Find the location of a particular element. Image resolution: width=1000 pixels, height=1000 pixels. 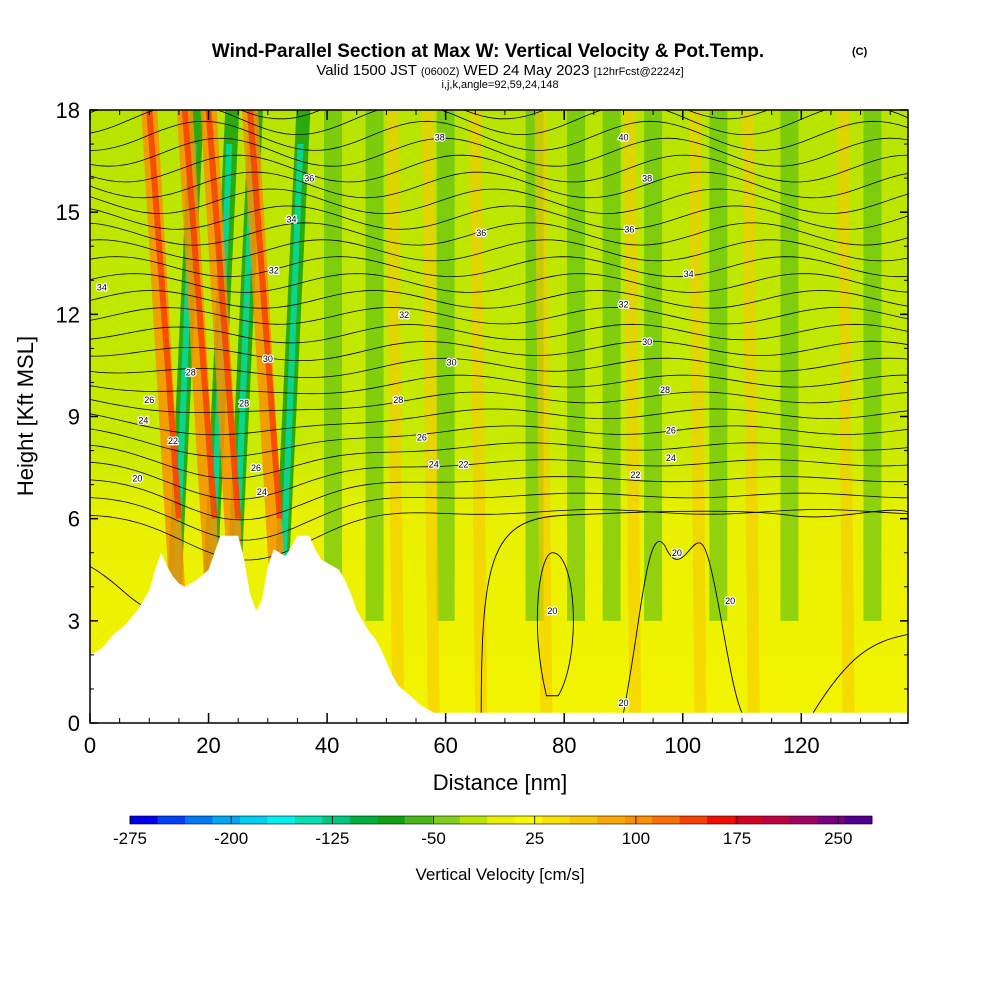

theta-label: 40 is located at coordinates (623, 137).